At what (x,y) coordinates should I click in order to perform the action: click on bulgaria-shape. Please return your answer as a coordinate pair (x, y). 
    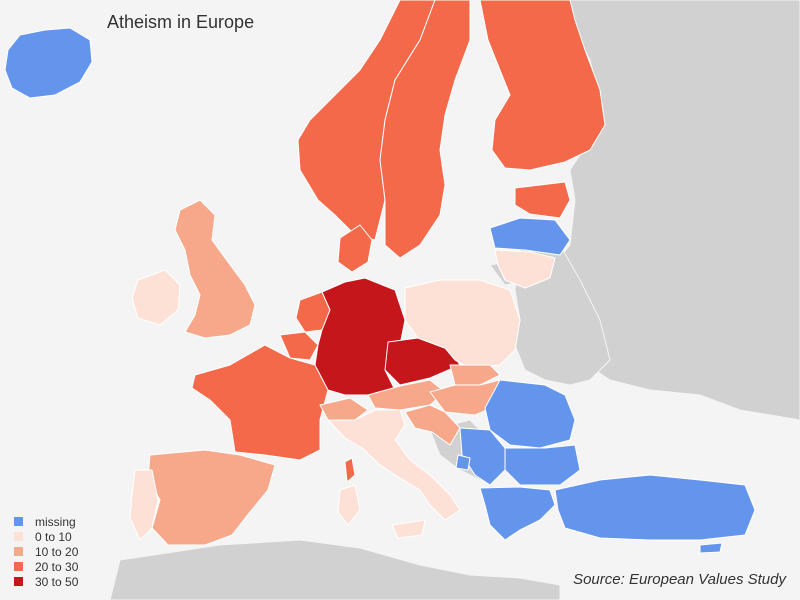
    Looking at the image, I should click on (542, 465).